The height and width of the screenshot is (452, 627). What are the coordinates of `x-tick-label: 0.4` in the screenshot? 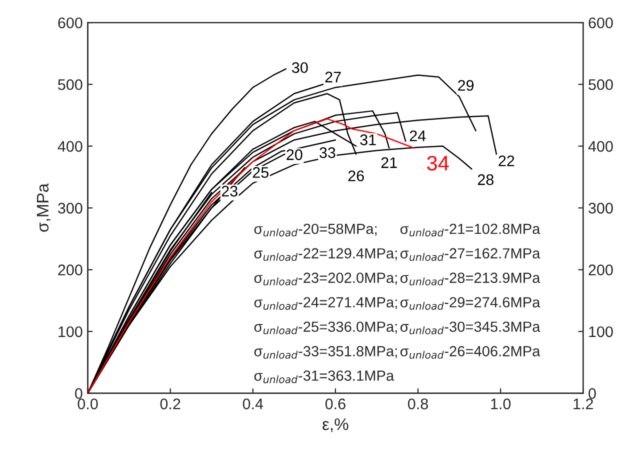 It's located at (253, 404).